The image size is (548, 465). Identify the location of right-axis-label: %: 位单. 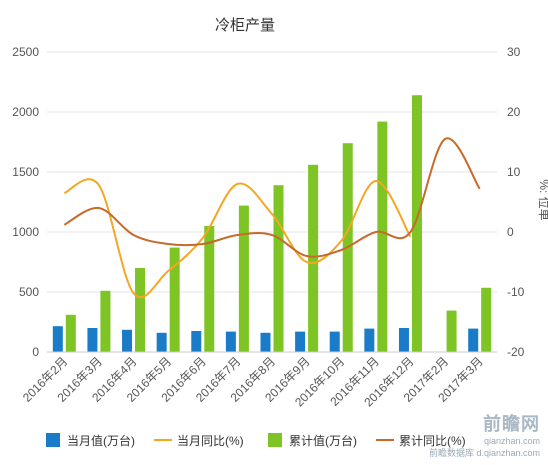
(542, 199).